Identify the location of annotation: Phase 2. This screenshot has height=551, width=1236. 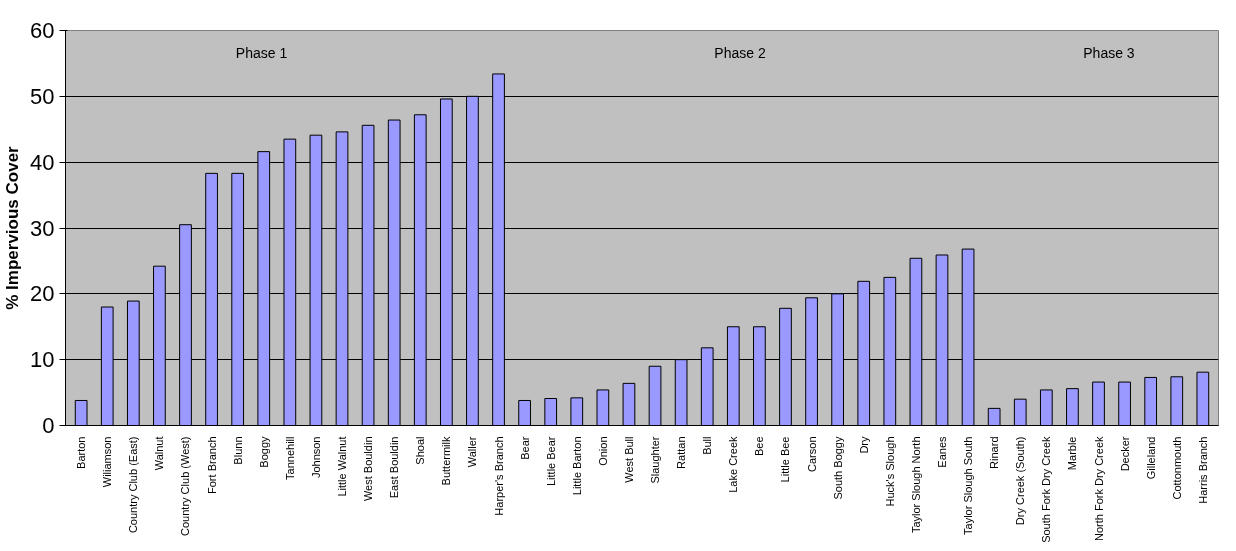
(740, 52).